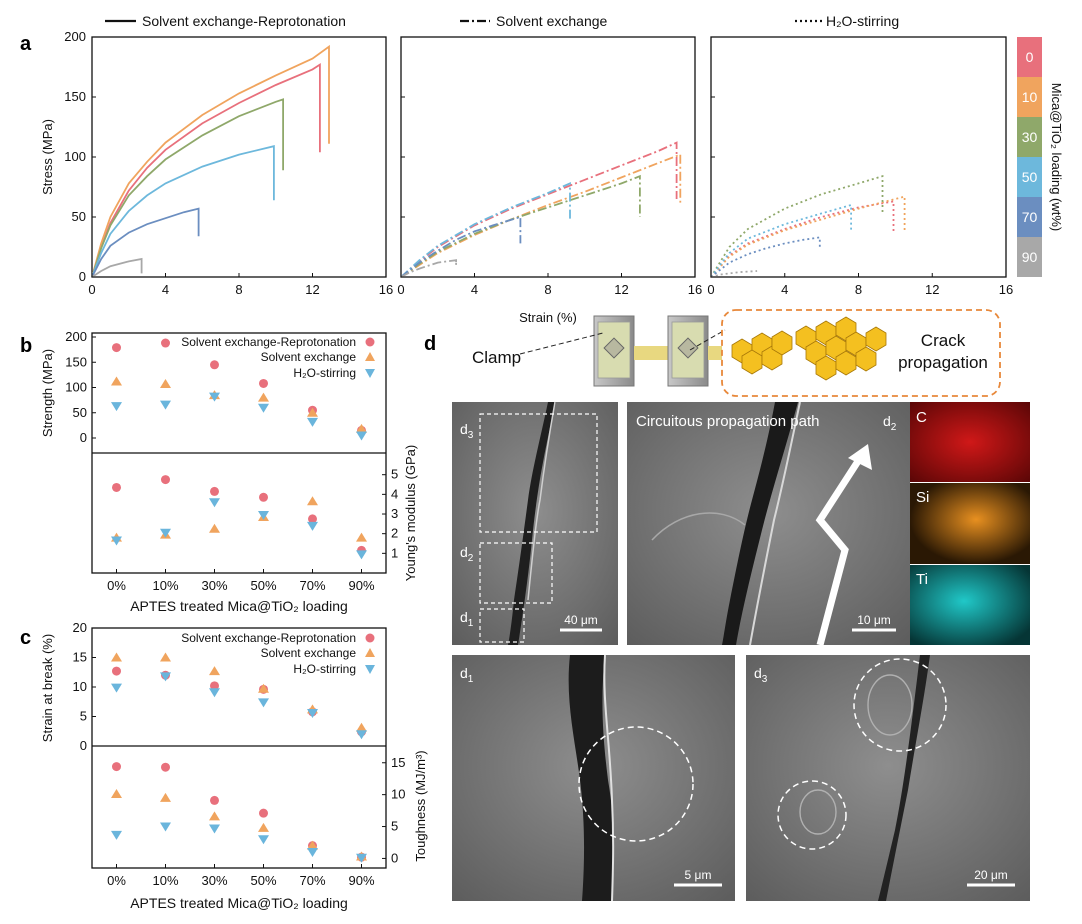 The height and width of the screenshot is (924, 1082). Describe the element at coordinates (145, 242) in the screenshot. I see `series-70-curve` at that location.